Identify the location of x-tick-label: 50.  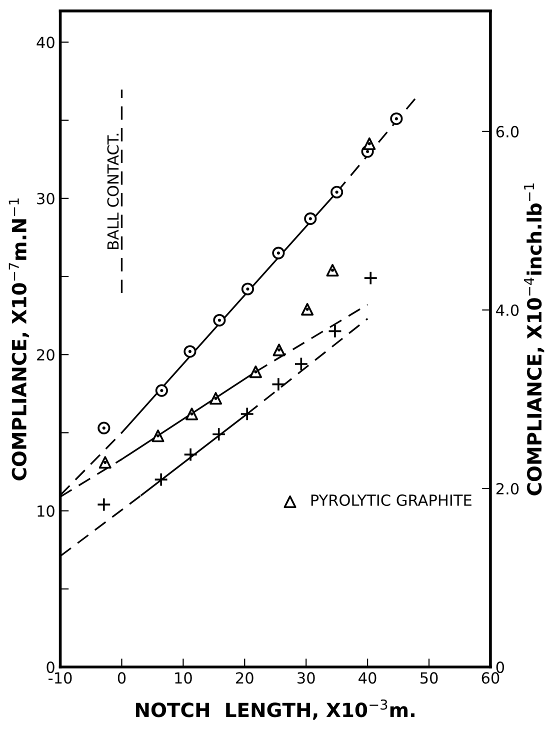
(429, 678).